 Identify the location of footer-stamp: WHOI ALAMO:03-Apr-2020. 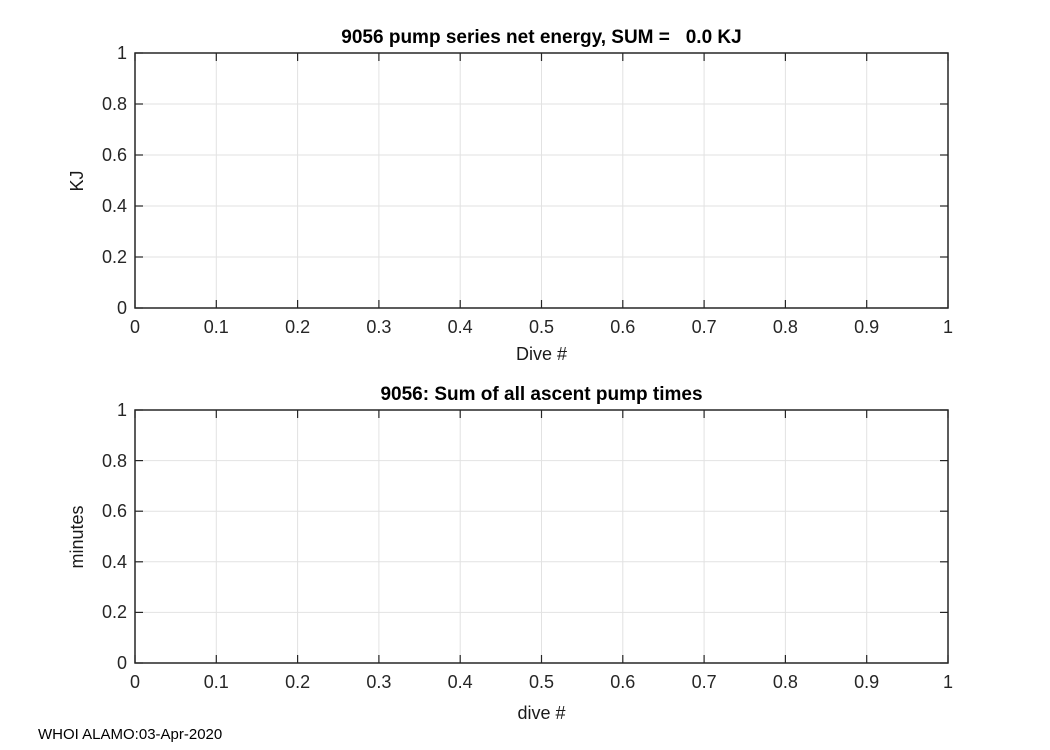
(130, 734).